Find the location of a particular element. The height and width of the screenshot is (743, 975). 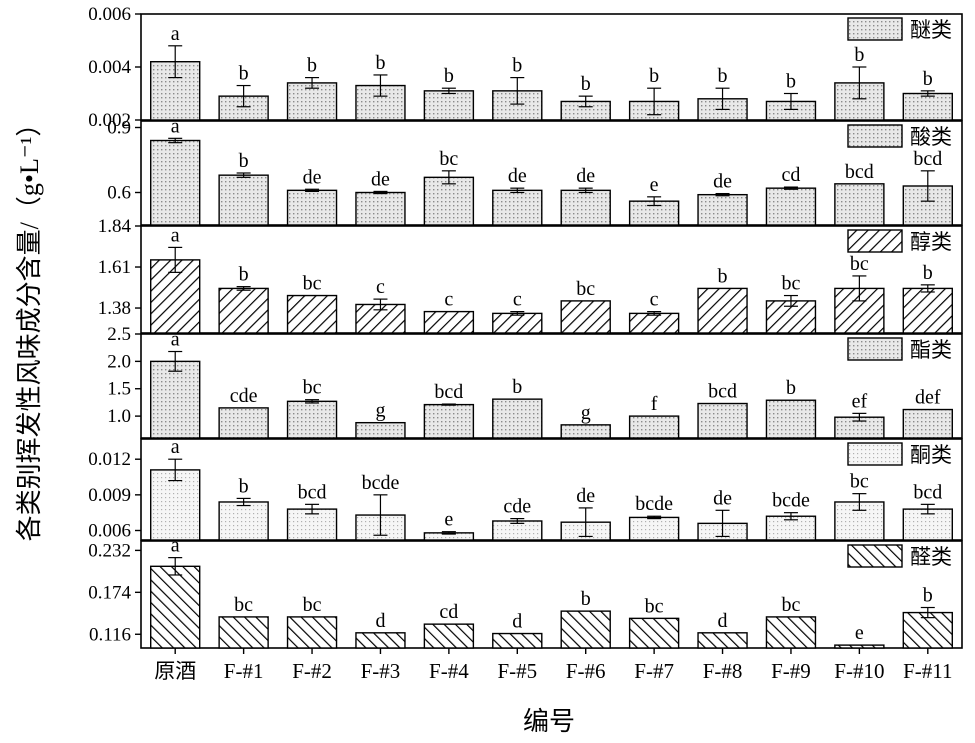

y-tick-label: 1.38 is located at coordinates (114, 308).